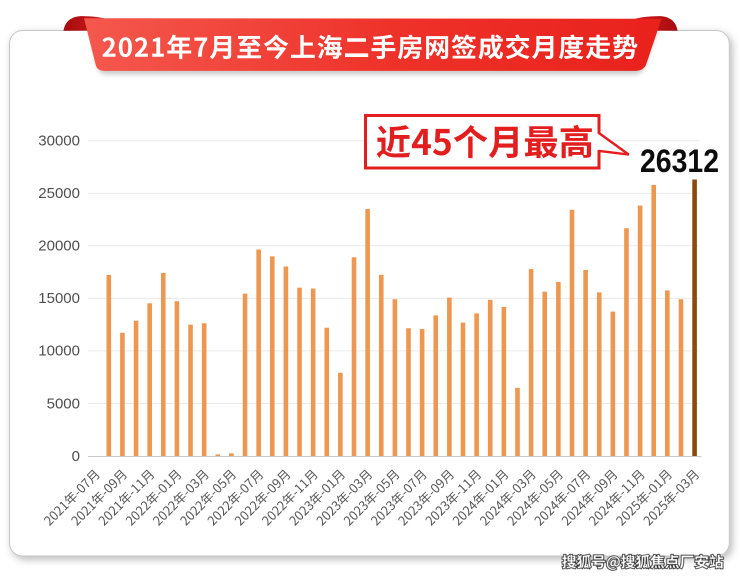  What do you see at coordinates (63, 403) in the screenshot?
I see `svg-text: 5000` at bounding box center [63, 403].